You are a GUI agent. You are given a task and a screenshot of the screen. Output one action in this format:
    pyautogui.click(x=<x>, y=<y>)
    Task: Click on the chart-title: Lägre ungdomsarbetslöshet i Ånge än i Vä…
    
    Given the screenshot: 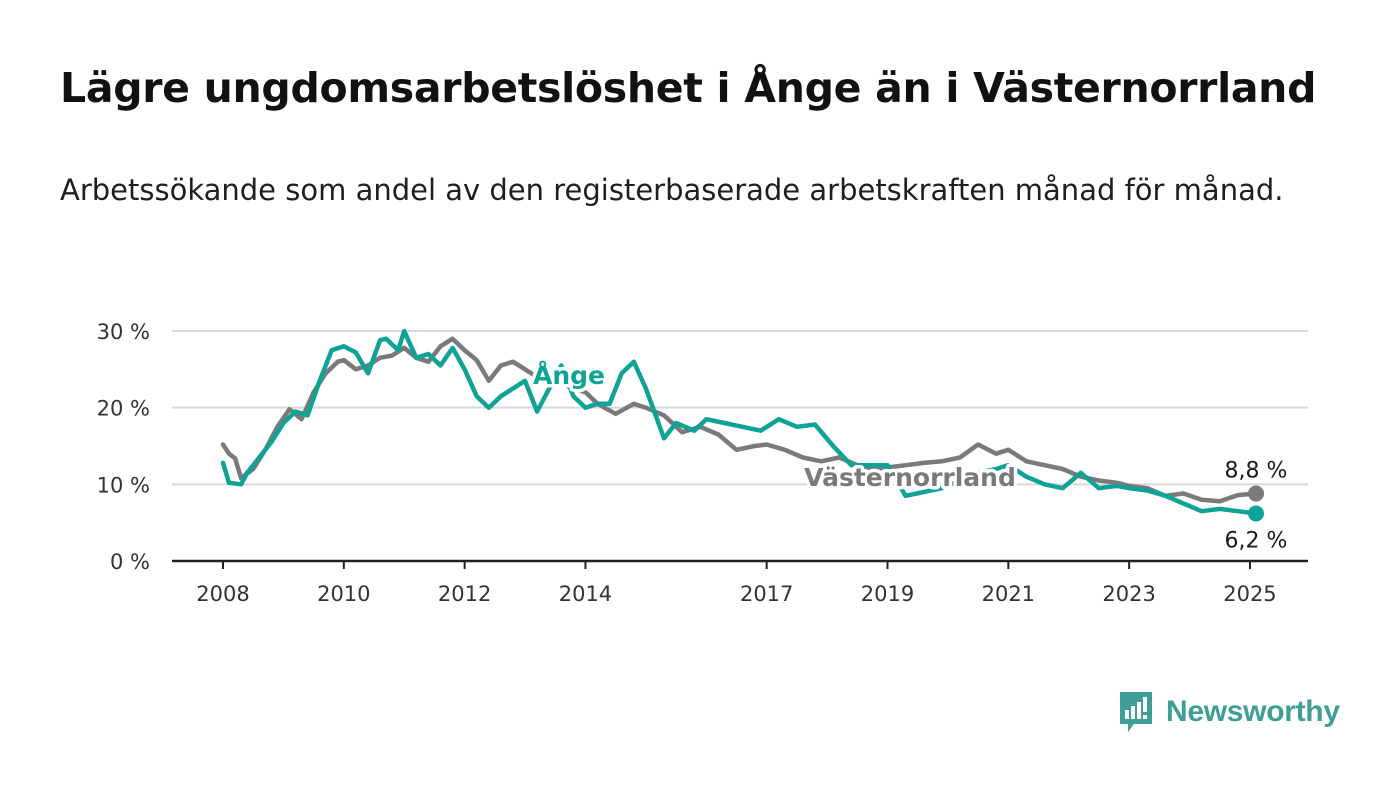 What is the action you would take?
    pyautogui.click(x=688, y=88)
    